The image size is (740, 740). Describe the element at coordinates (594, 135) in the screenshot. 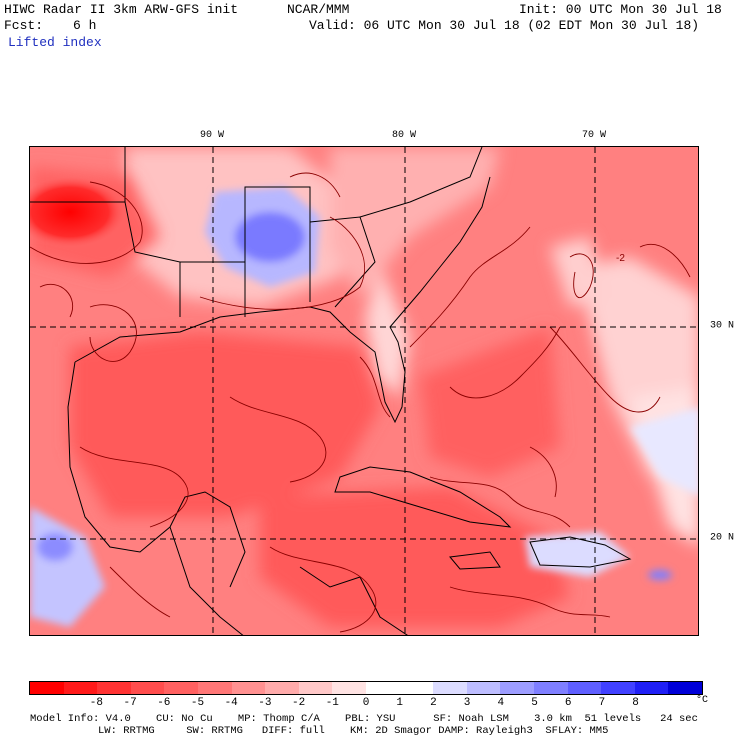

I see `lon-label-70w: 70 W` at that location.